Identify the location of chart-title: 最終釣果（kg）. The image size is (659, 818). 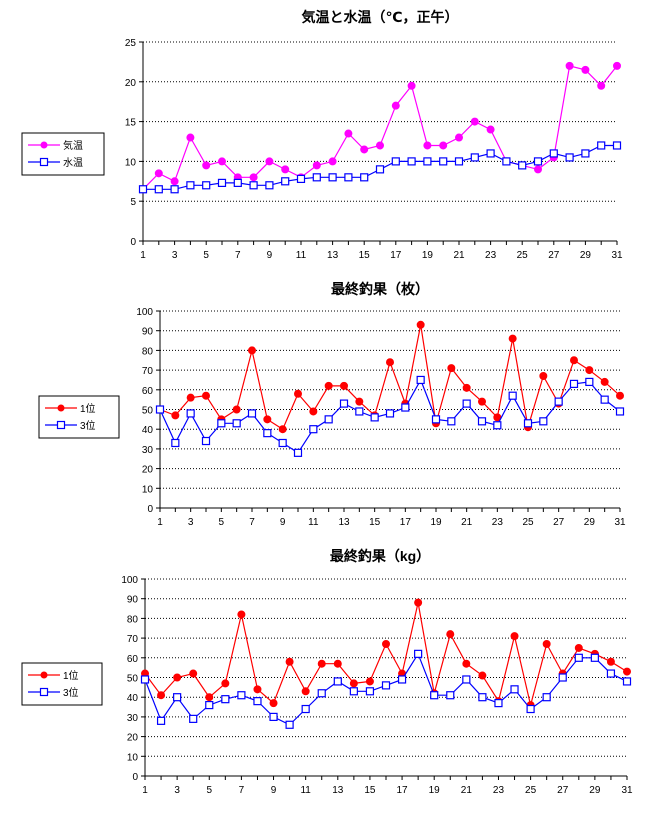
(380, 556).